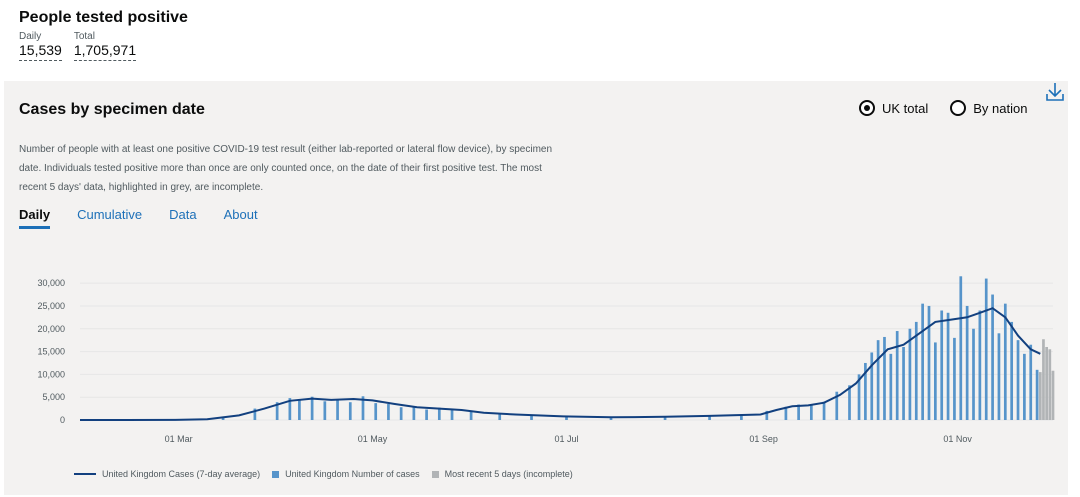  I want to click on radio-unselected-icon, so click(958, 108).